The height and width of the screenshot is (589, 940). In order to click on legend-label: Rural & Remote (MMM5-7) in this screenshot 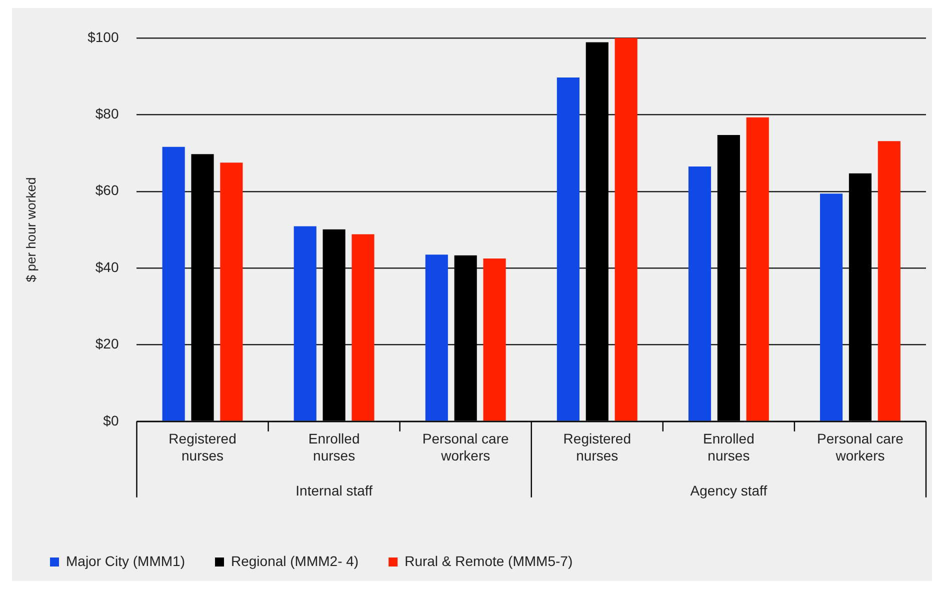, I will do `click(488, 560)`.